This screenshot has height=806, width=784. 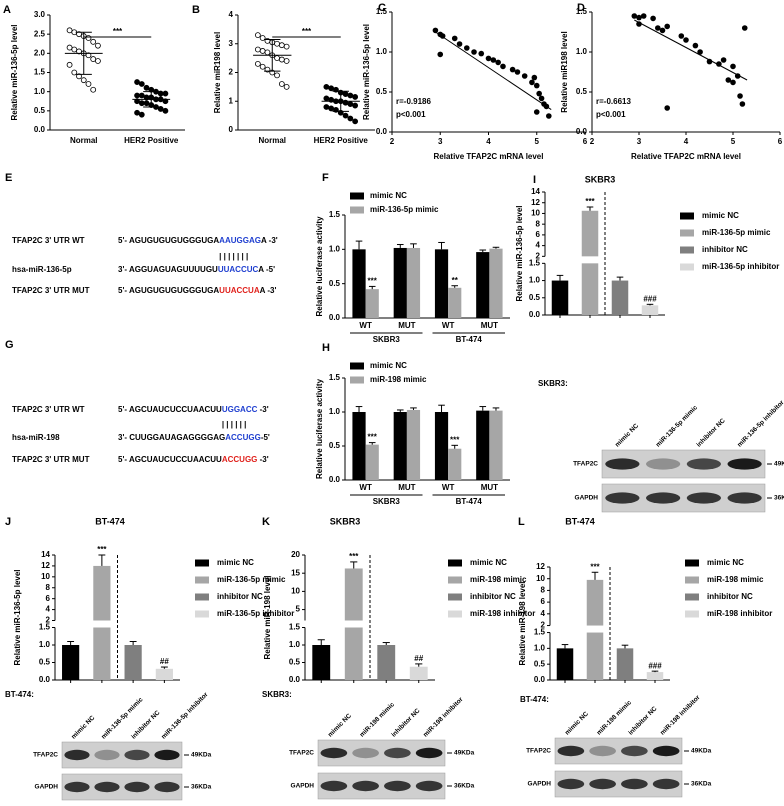 I want to click on y-tick-label: 0, so click(x=231, y=129).